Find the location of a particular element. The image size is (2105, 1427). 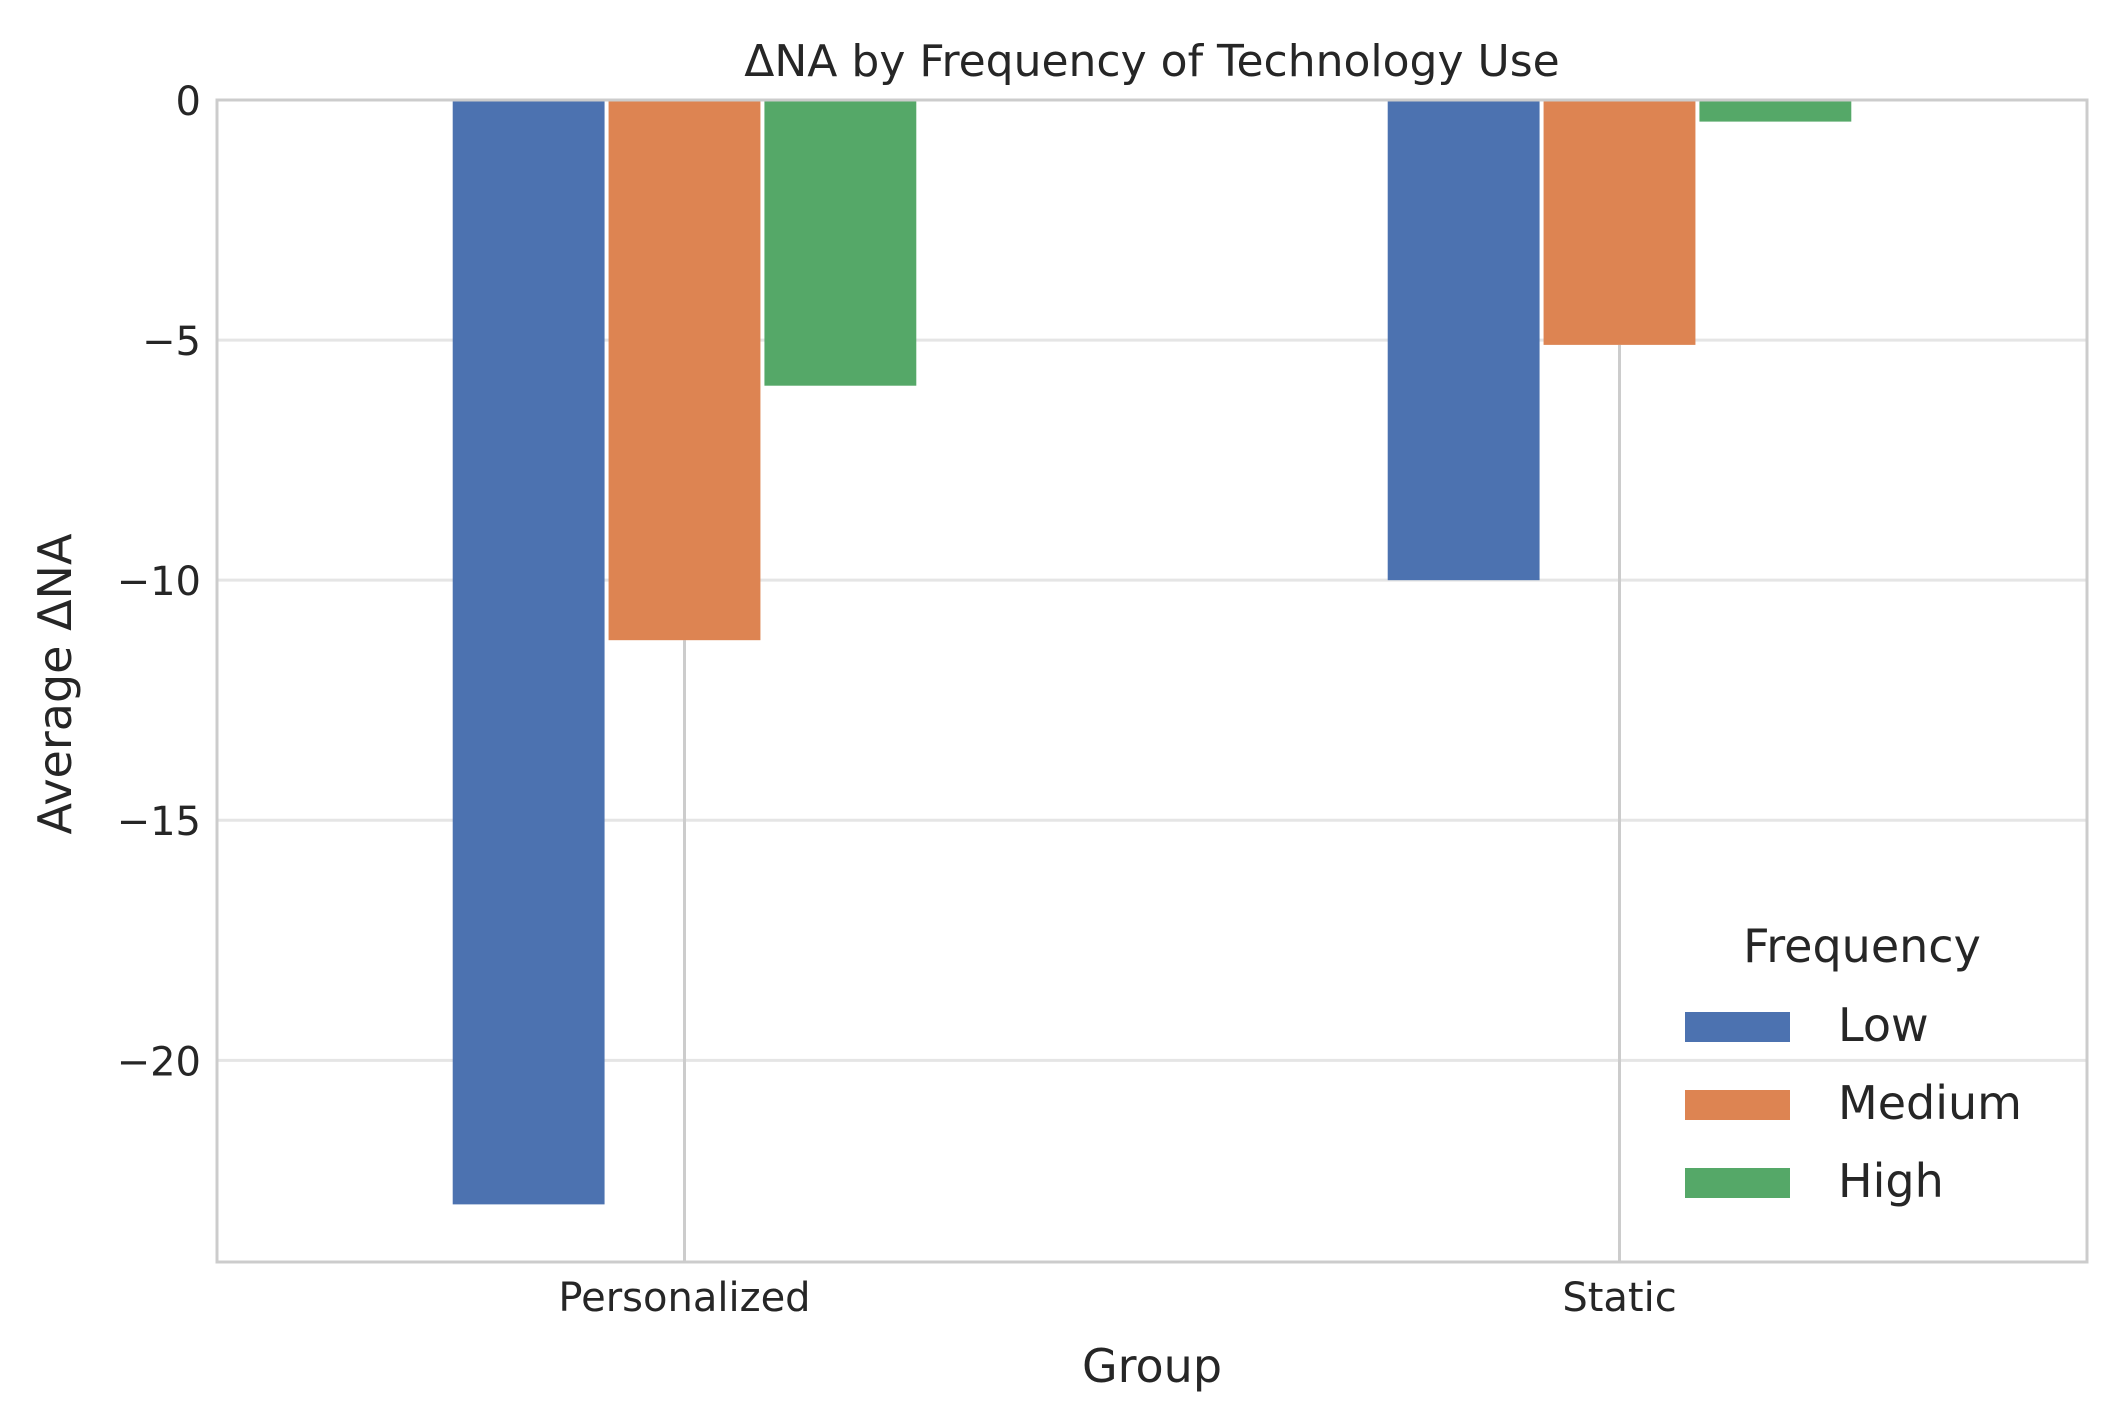

bar-low-personalized is located at coordinates (528, 652).